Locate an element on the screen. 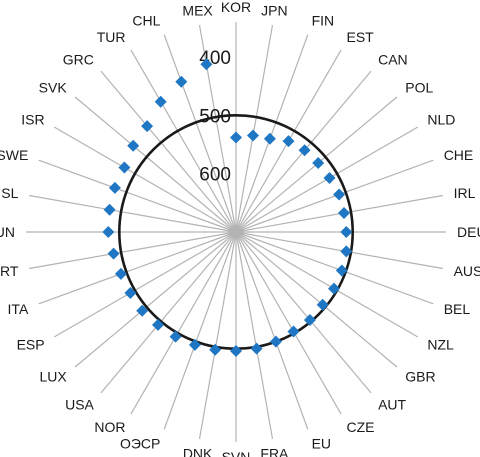 Image resolution: width=480 pixels, height=457 pixels. category-label-nzl: NZL is located at coordinates (440, 345).